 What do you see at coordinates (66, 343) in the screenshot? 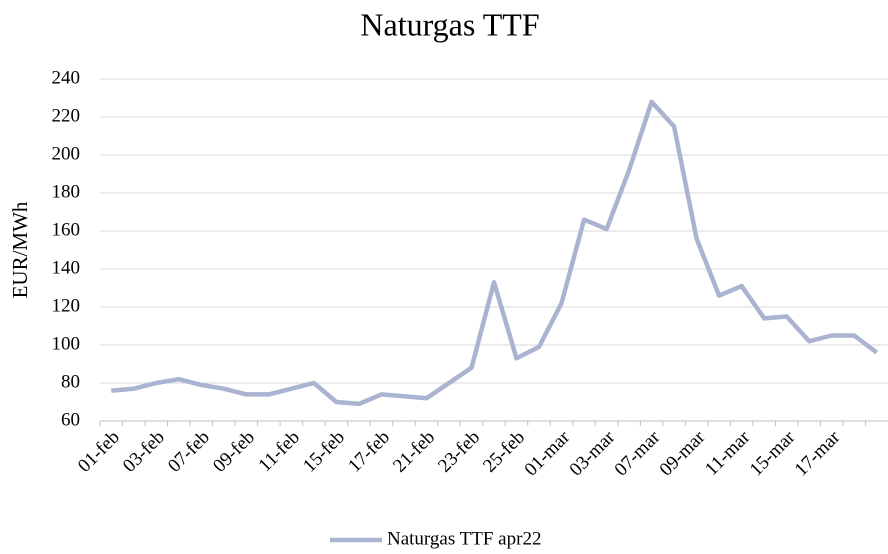
I see `y-tick-label: 100` at bounding box center [66, 343].